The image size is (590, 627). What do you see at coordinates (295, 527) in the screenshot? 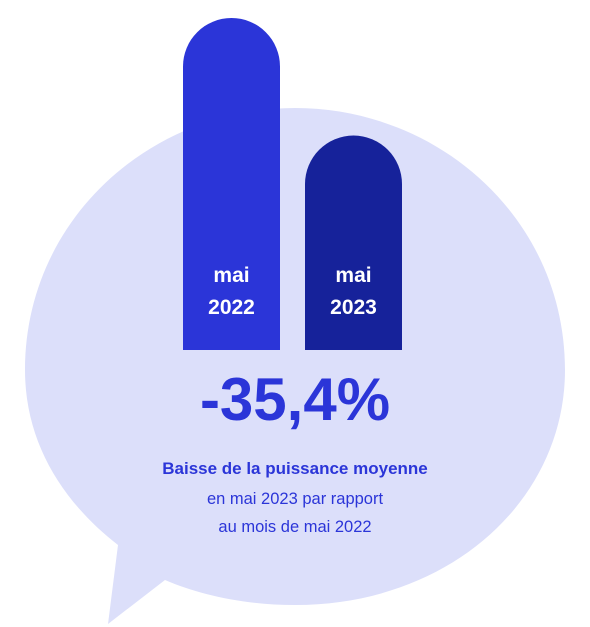
I see `caption-line-3: au mois de mai 2022` at bounding box center [295, 527].